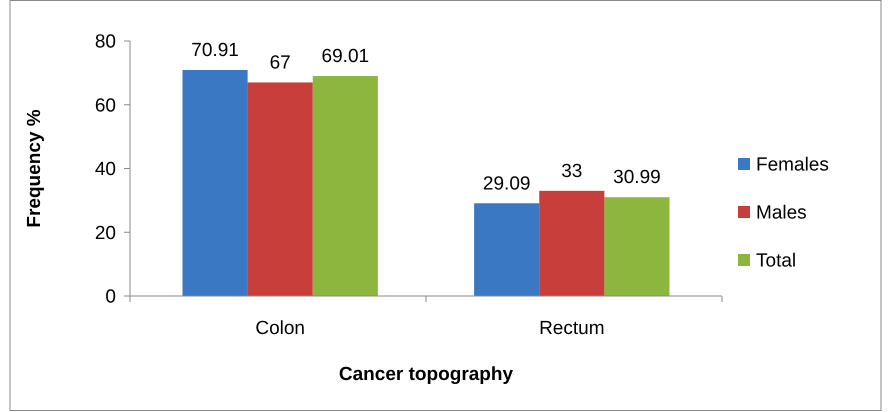  Describe the element at coordinates (105, 169) in the screenshot. I see `y-tick-label: 40` at that location.